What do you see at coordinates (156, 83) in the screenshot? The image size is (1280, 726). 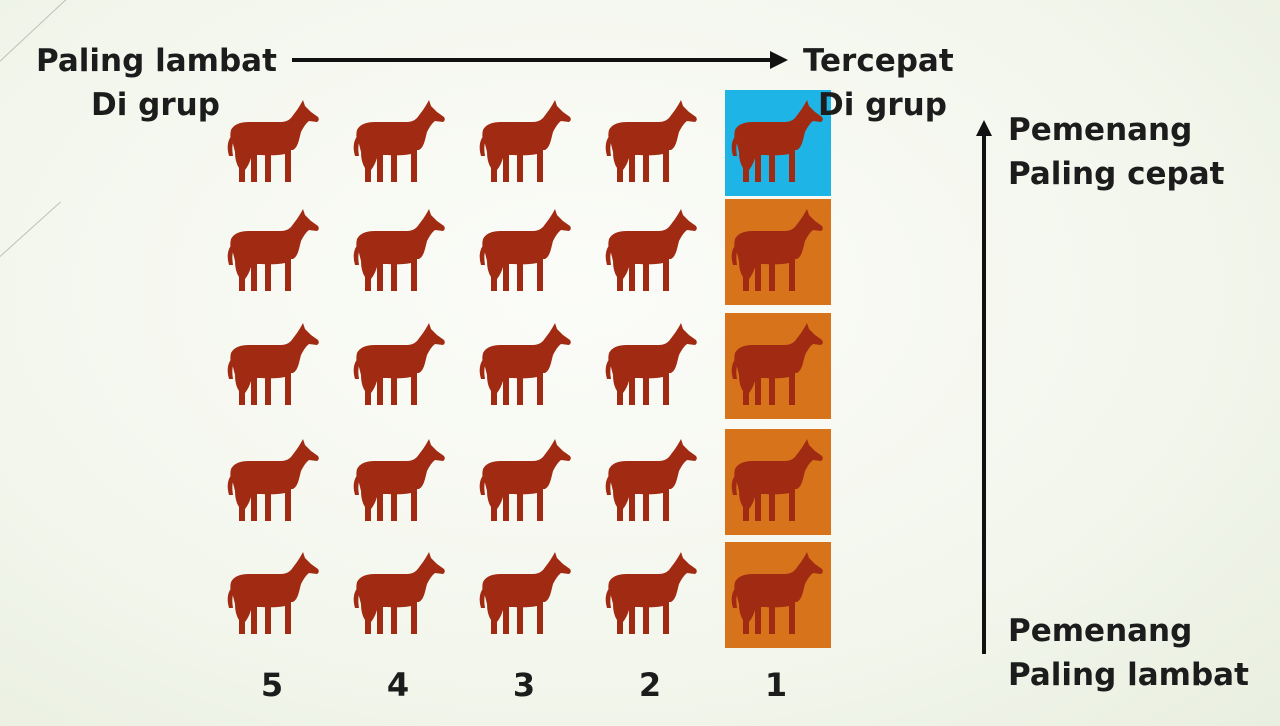 I see `slowest-in-group-label: Paling lambat Di grup` at bounding box center [156, 83].